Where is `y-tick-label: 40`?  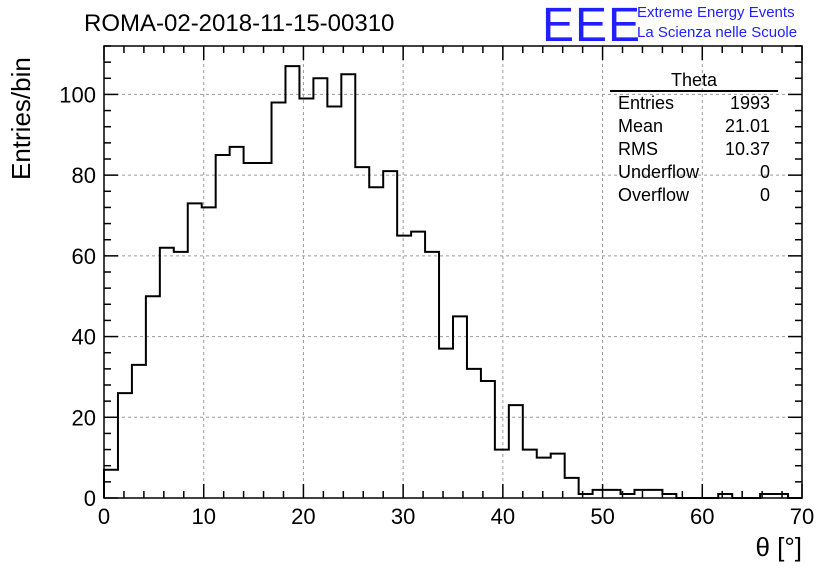 y-tick-label: 40 is located at coordinates (84, 337).